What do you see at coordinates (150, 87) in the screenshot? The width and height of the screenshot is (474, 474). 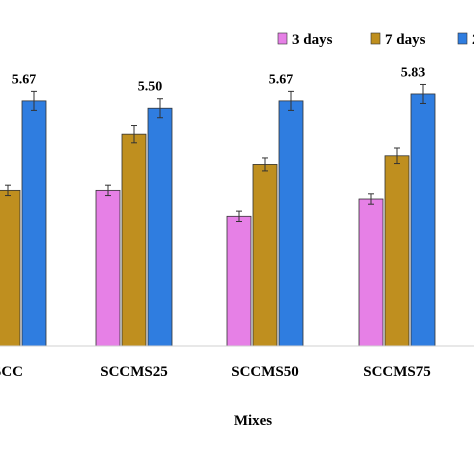 I see `data-label-SCCMS25: 5.50` at bounding box center [150, 87].